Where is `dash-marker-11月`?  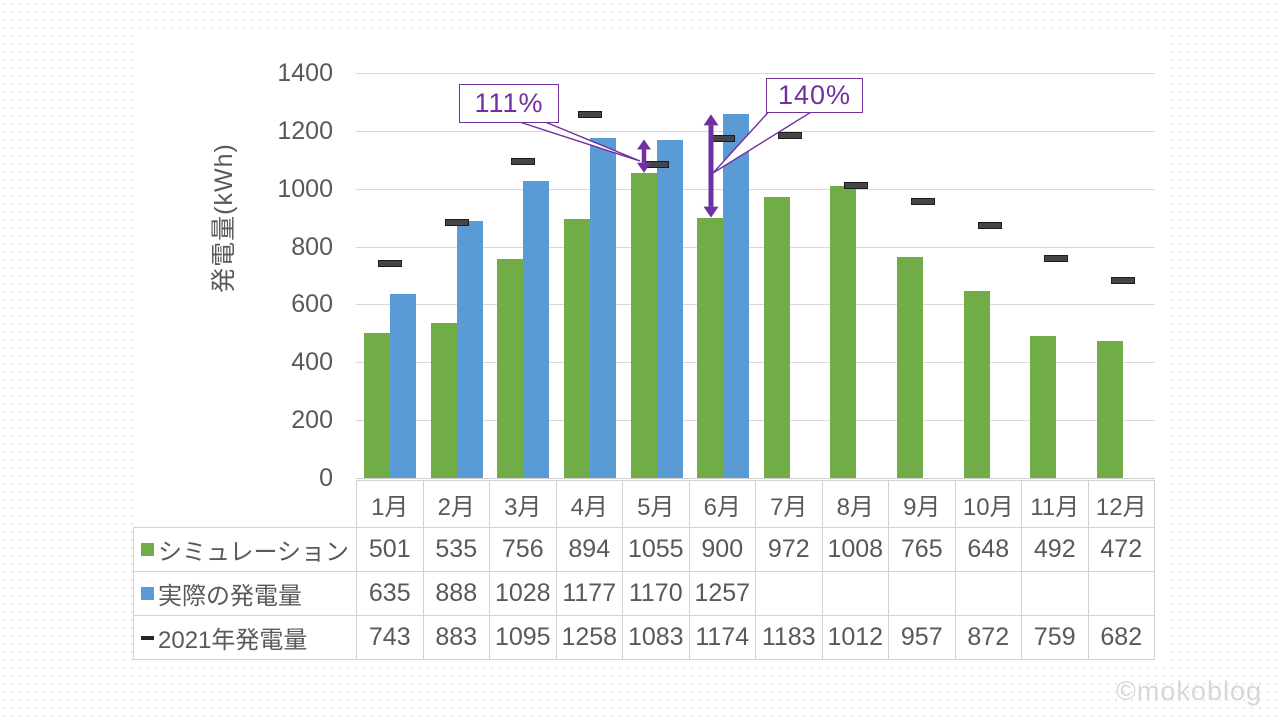
dash-marker-11月 is located at coordinates (1056, 258).